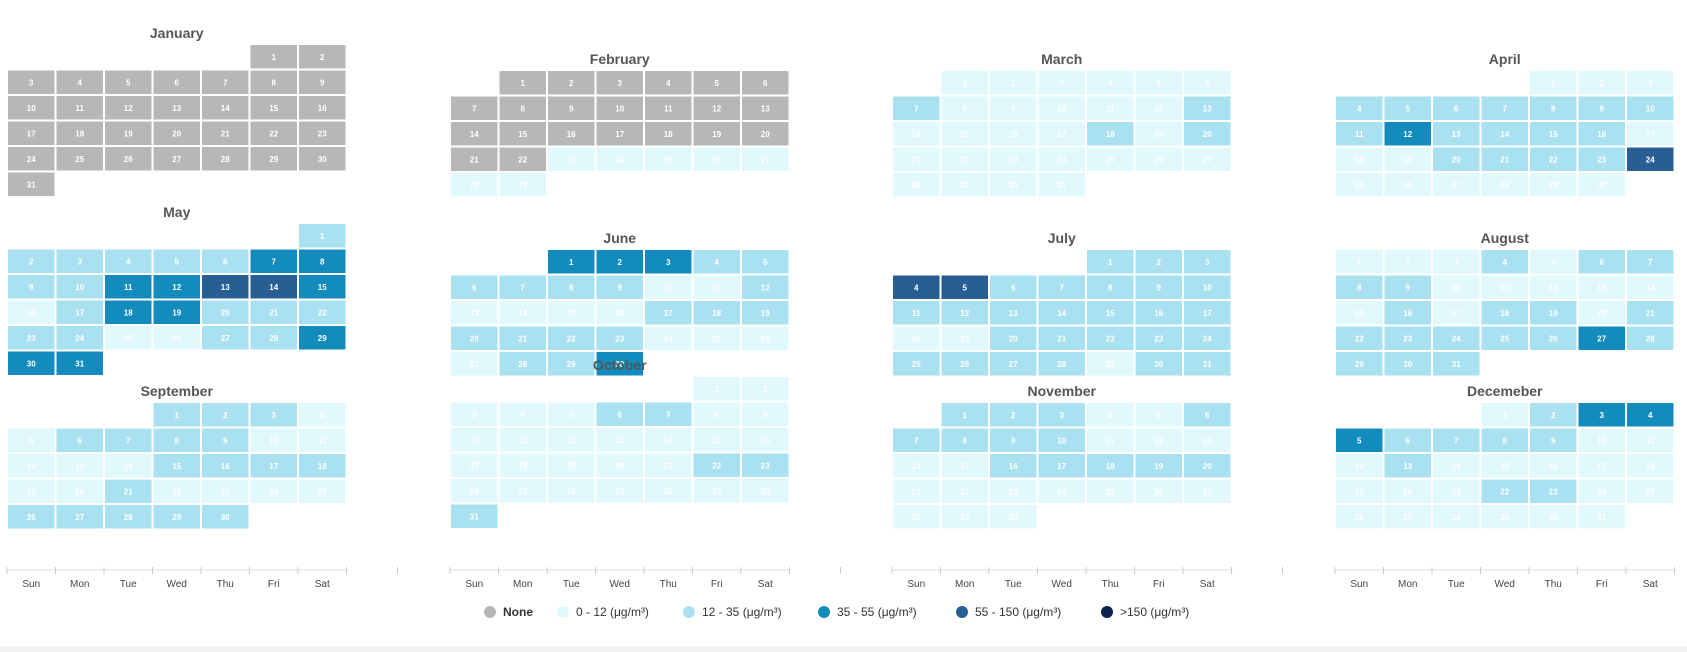 This screenshot has width=1687, height=652. What do you see at coordinates (765, 338) in the screenshot?
I see `day-label: 26` at bounding box center [765, 338].